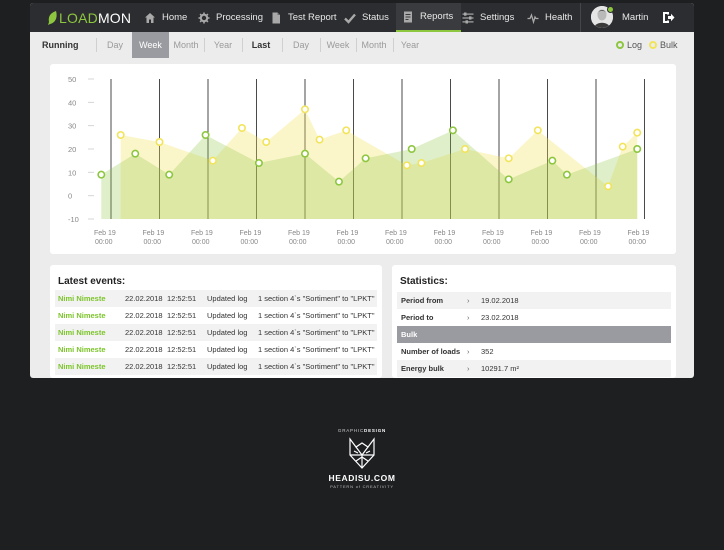  Describe the element at coordinates (375, 430) in the screenshot. I see `watermark-top-suffix: DESIGN` at that location.